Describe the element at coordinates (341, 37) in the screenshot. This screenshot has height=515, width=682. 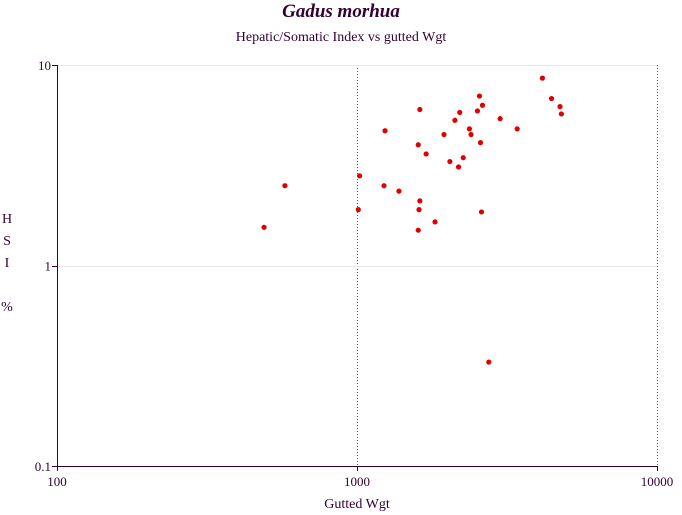
I see `chart-subtitle: Hepatic/Somatic Index vs gutted Wgt` at that location.